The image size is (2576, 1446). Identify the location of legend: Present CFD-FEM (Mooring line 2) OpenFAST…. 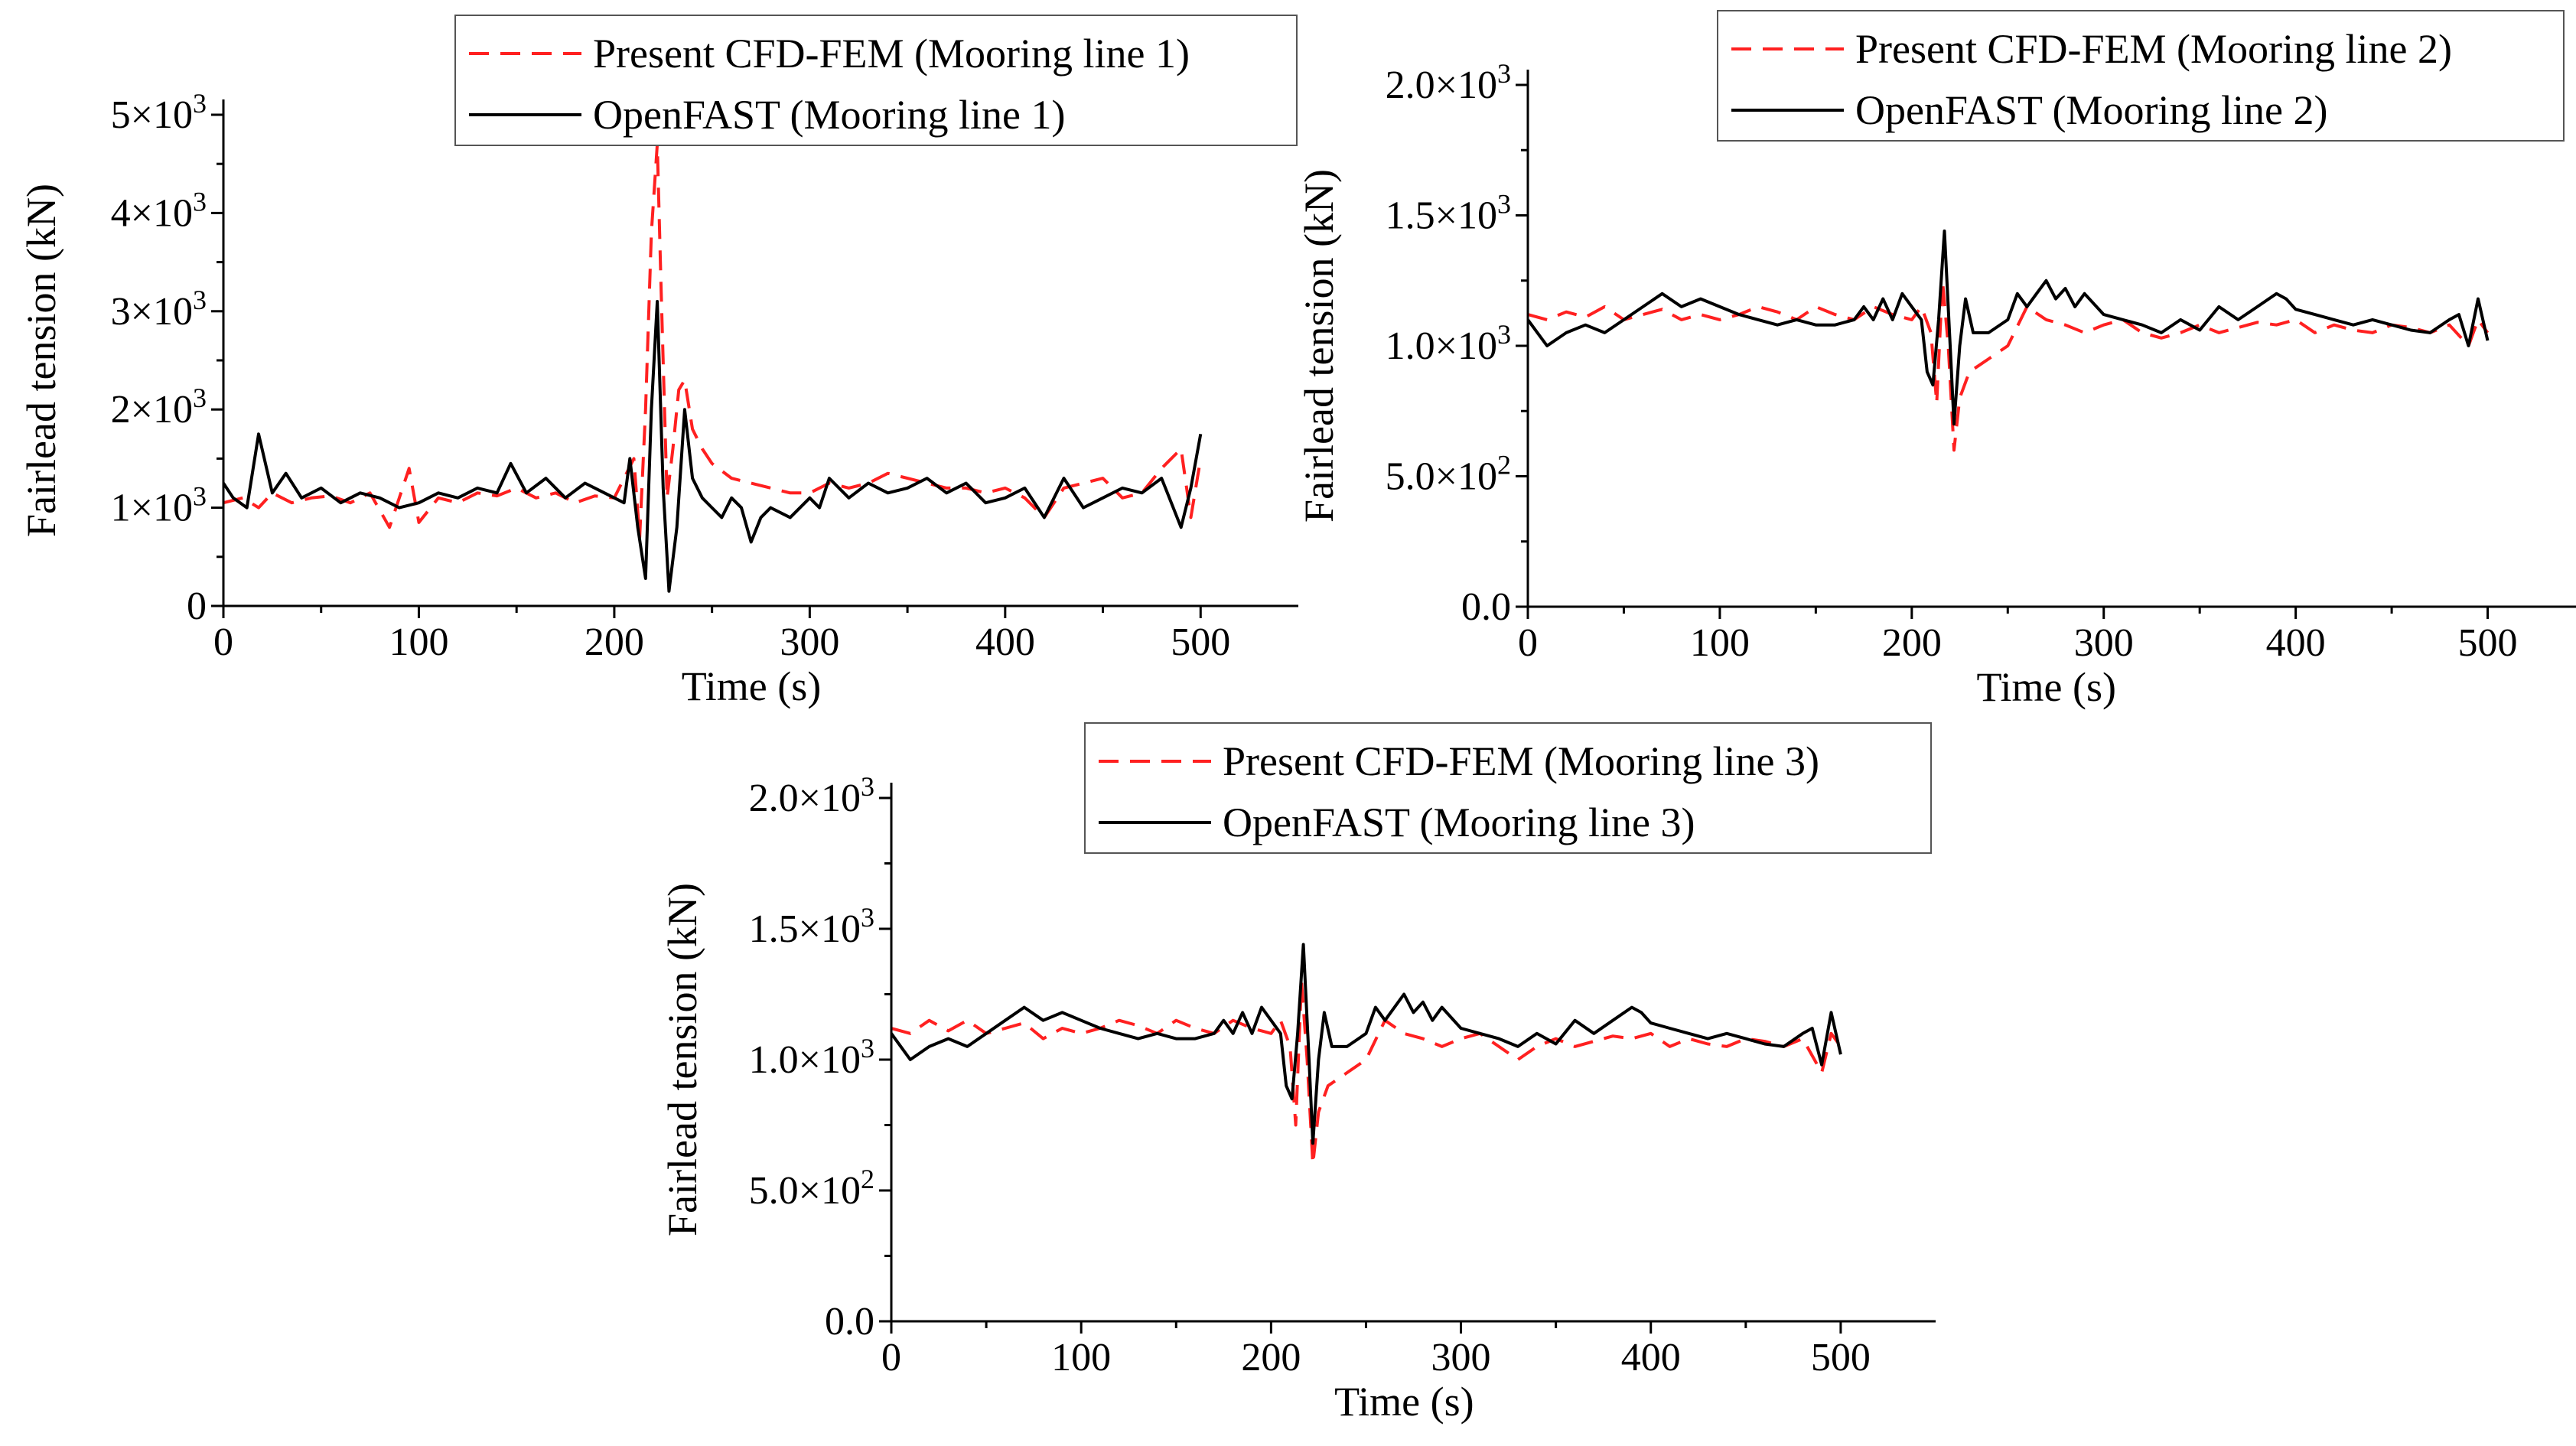
(2141, 76).